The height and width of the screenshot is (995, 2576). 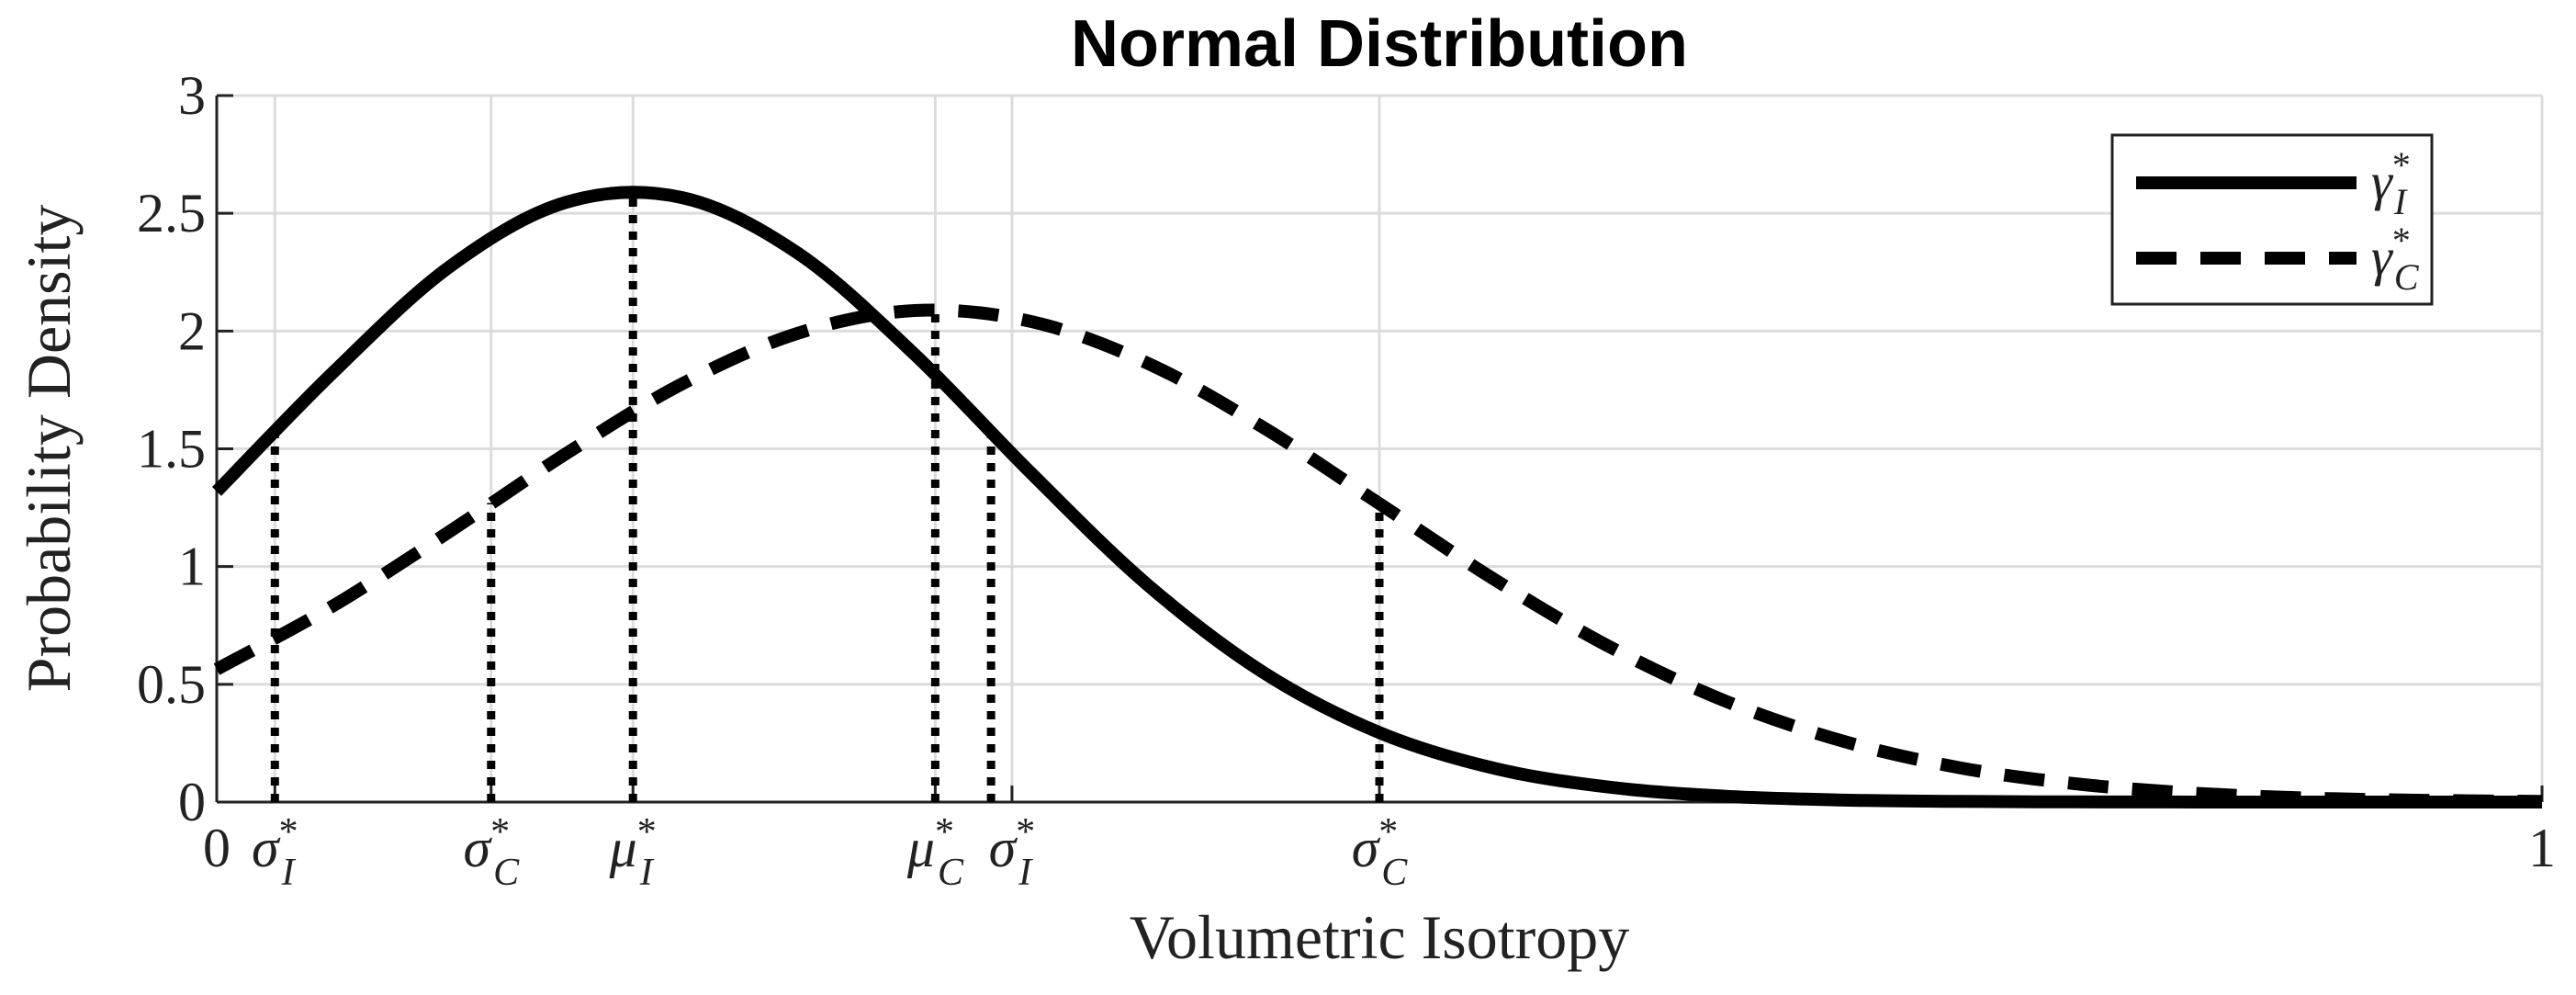 What do you see at coordinates (217, 848) in the screenshot?
I see `x-tick-label: 0` at bounding box center [217, 848].